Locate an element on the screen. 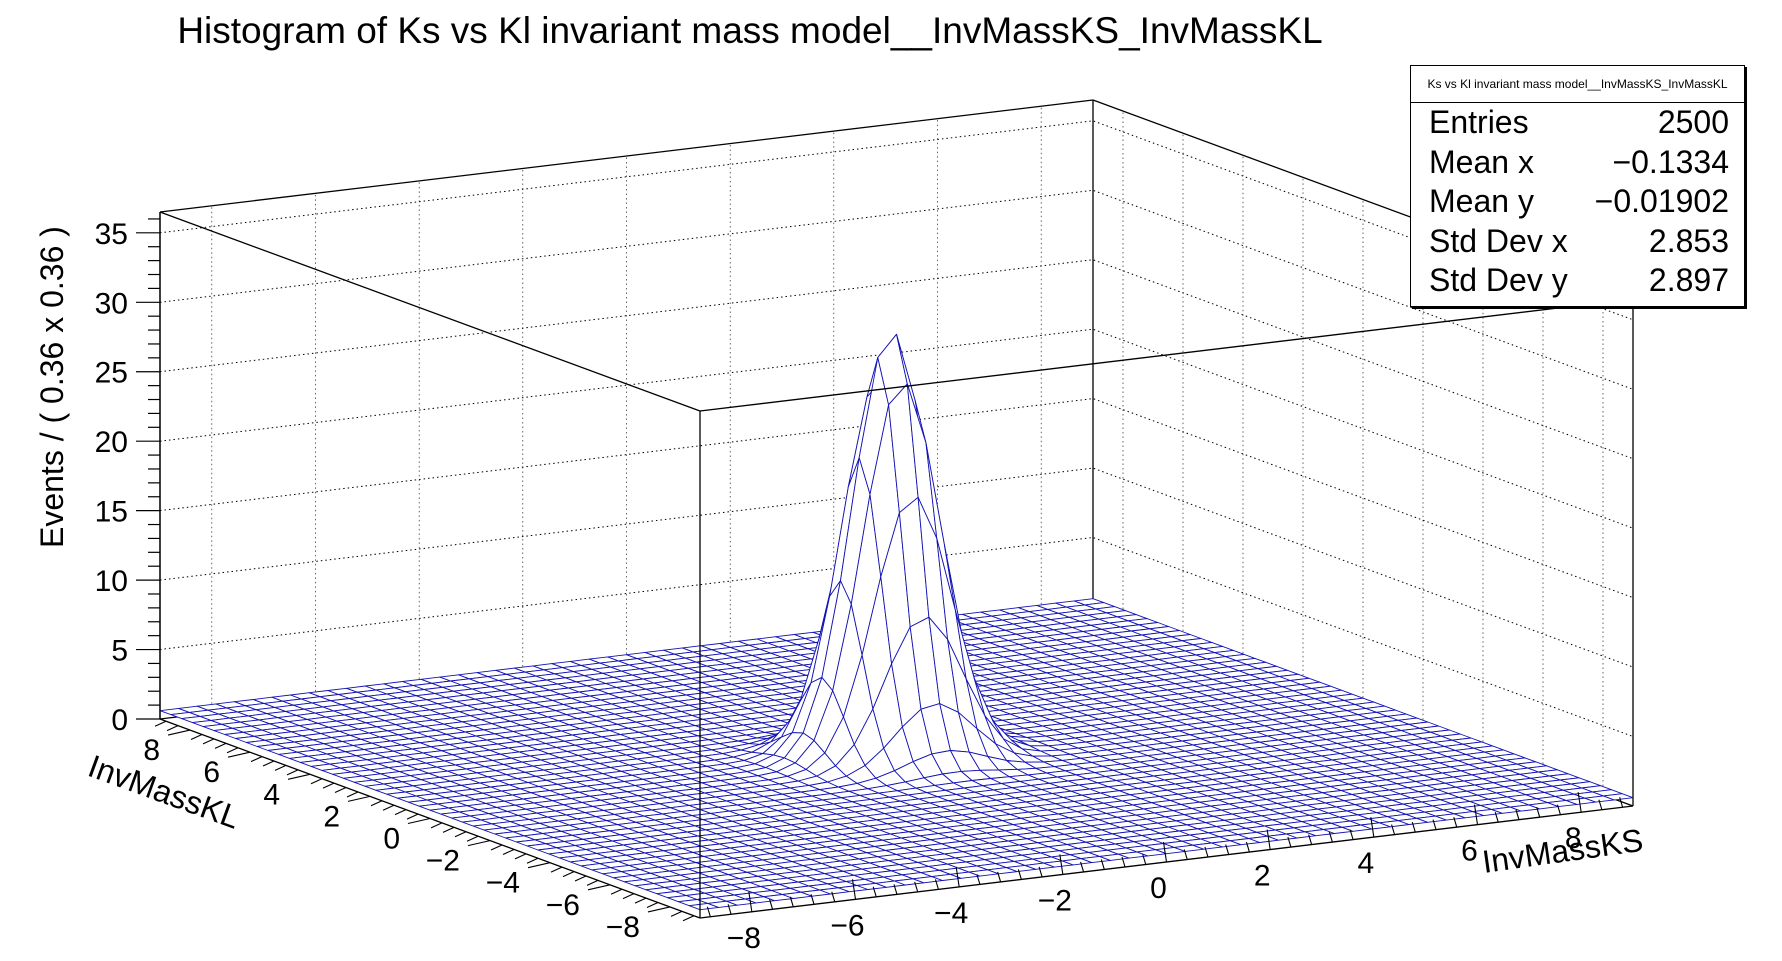 The height and width of the screenshot is (961, 1782). stats-row-entries: Entries 2500 is located at coordinates (1577, 123).